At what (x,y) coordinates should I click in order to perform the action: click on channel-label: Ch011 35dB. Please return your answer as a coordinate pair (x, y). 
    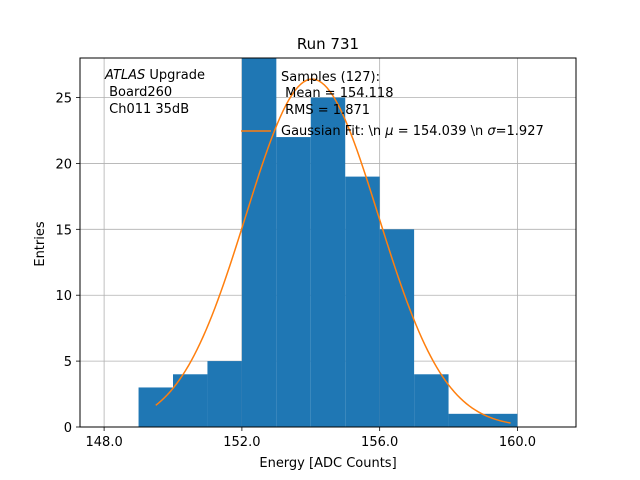
    Looking at the image, I should click on (147, 109).